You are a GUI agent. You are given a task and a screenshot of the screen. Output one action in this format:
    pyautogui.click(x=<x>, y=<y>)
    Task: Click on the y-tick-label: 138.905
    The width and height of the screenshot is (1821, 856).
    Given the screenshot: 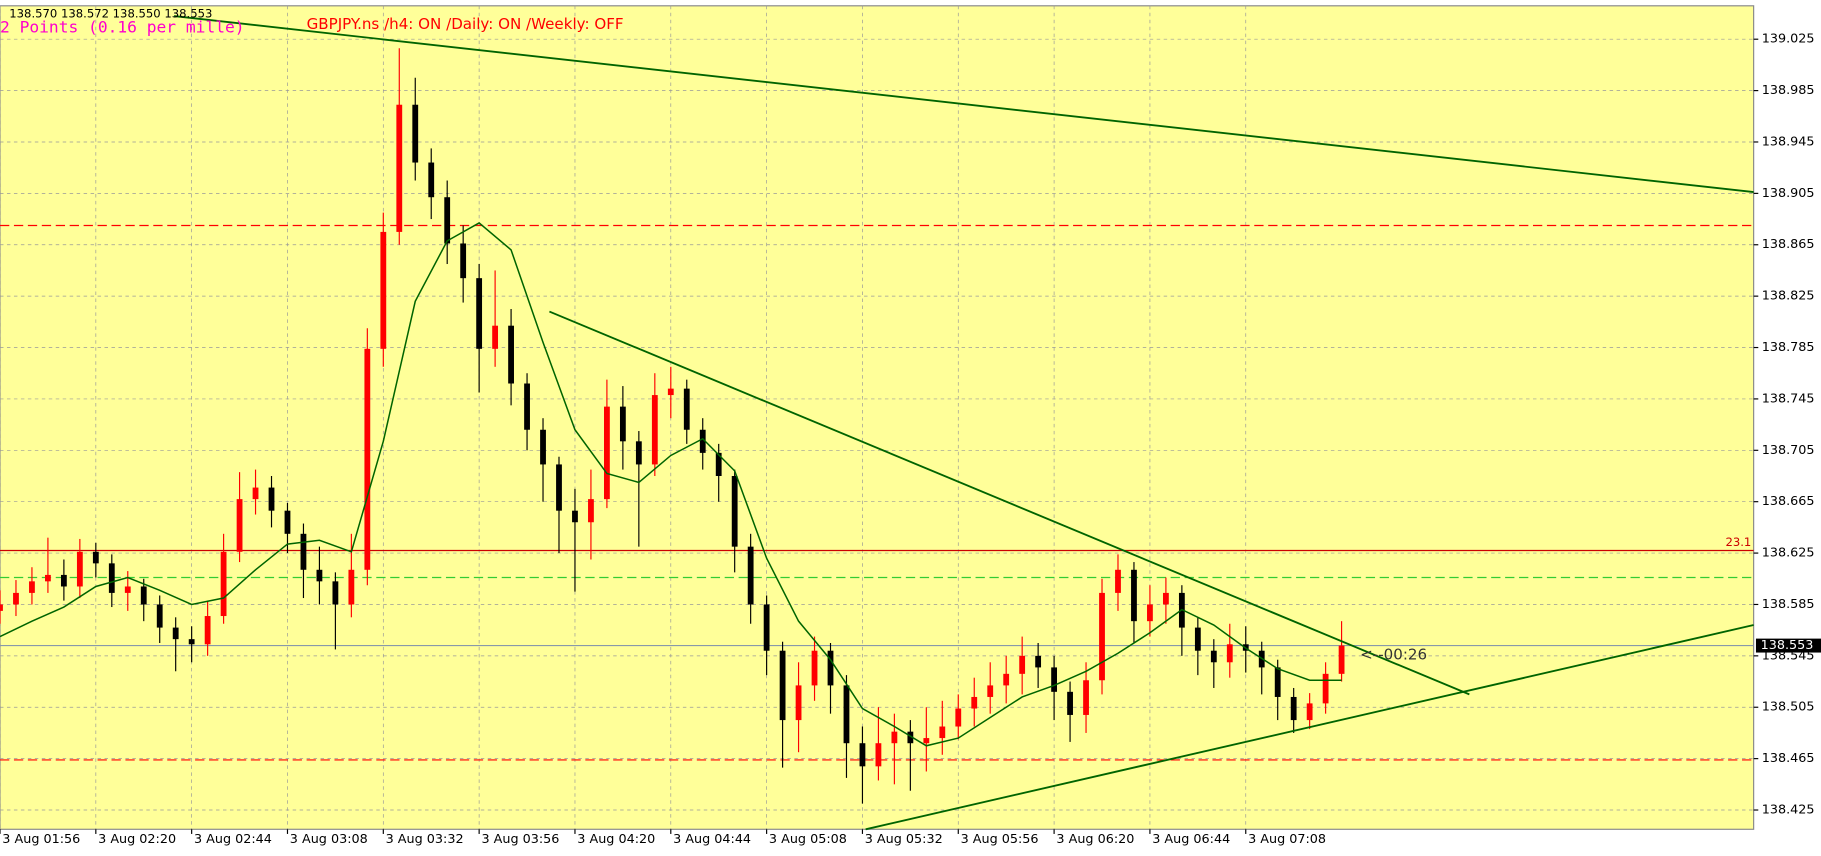 What is the action you would take?
    pyautogui.click(x=1788, y=193)
    